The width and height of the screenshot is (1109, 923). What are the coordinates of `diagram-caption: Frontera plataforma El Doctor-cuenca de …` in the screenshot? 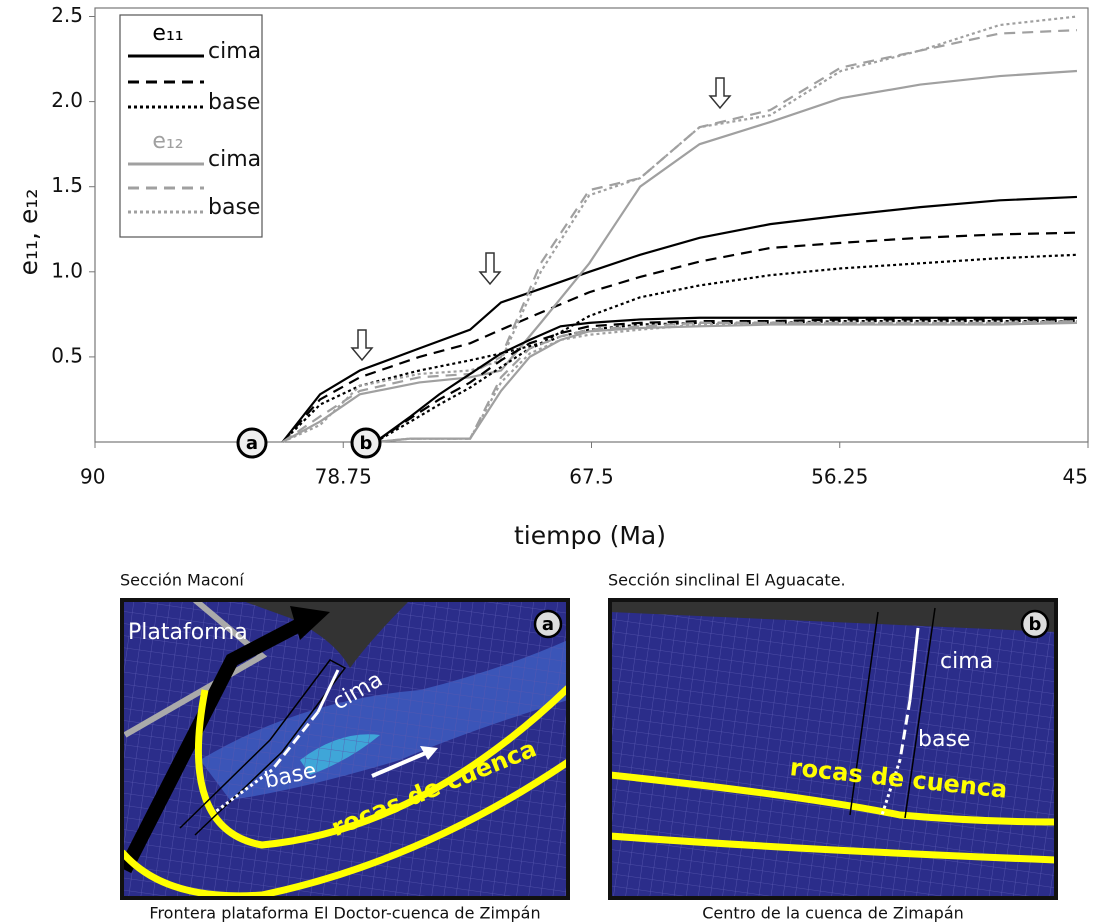 It's located at (344, 913).